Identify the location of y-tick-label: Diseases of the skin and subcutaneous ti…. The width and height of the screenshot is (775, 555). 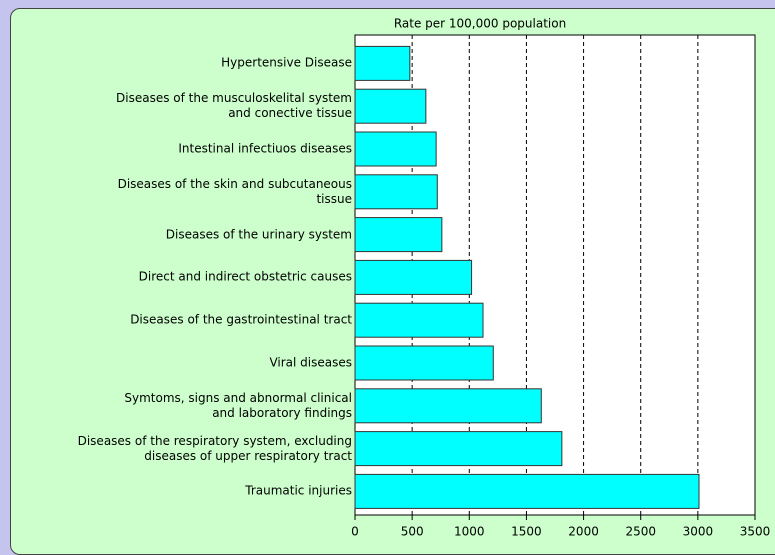
(234, 191).